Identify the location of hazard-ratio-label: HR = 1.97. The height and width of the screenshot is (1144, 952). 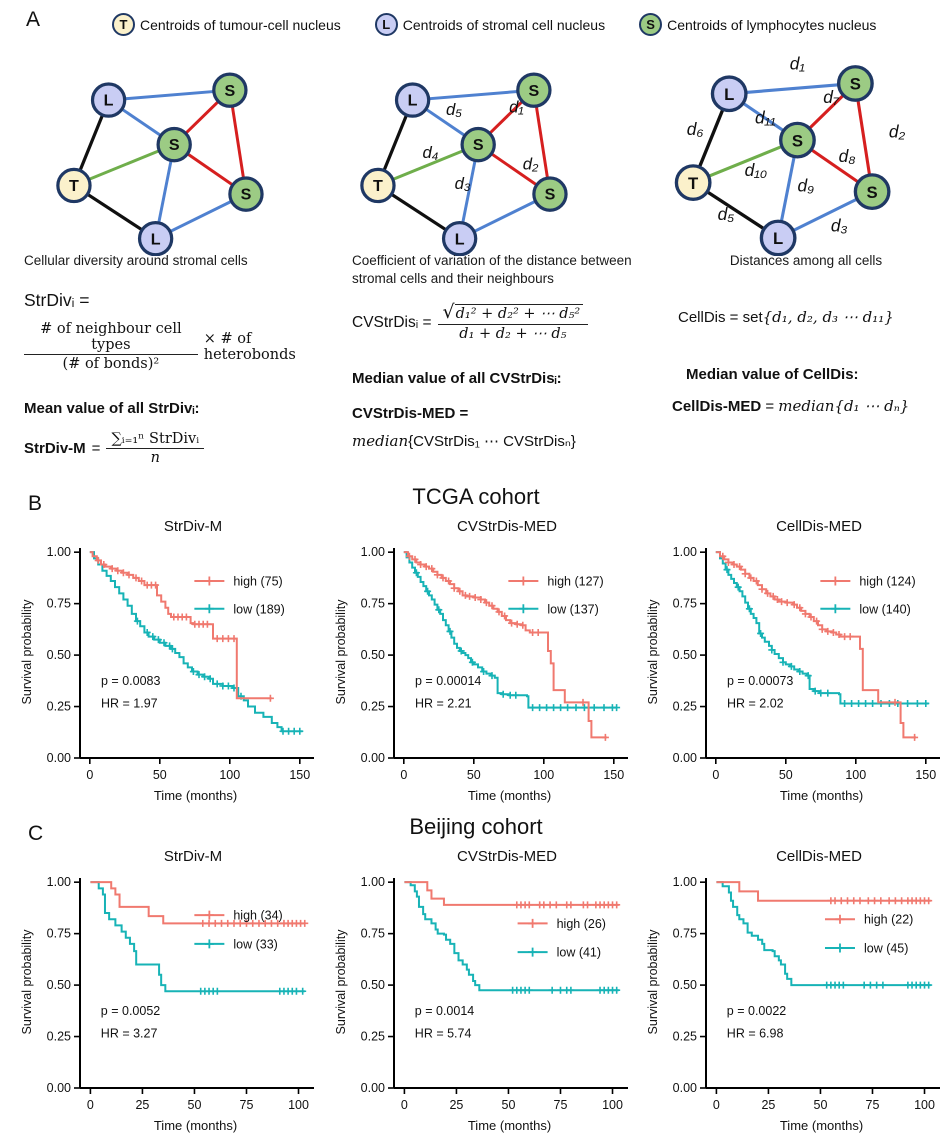
(129, 704).